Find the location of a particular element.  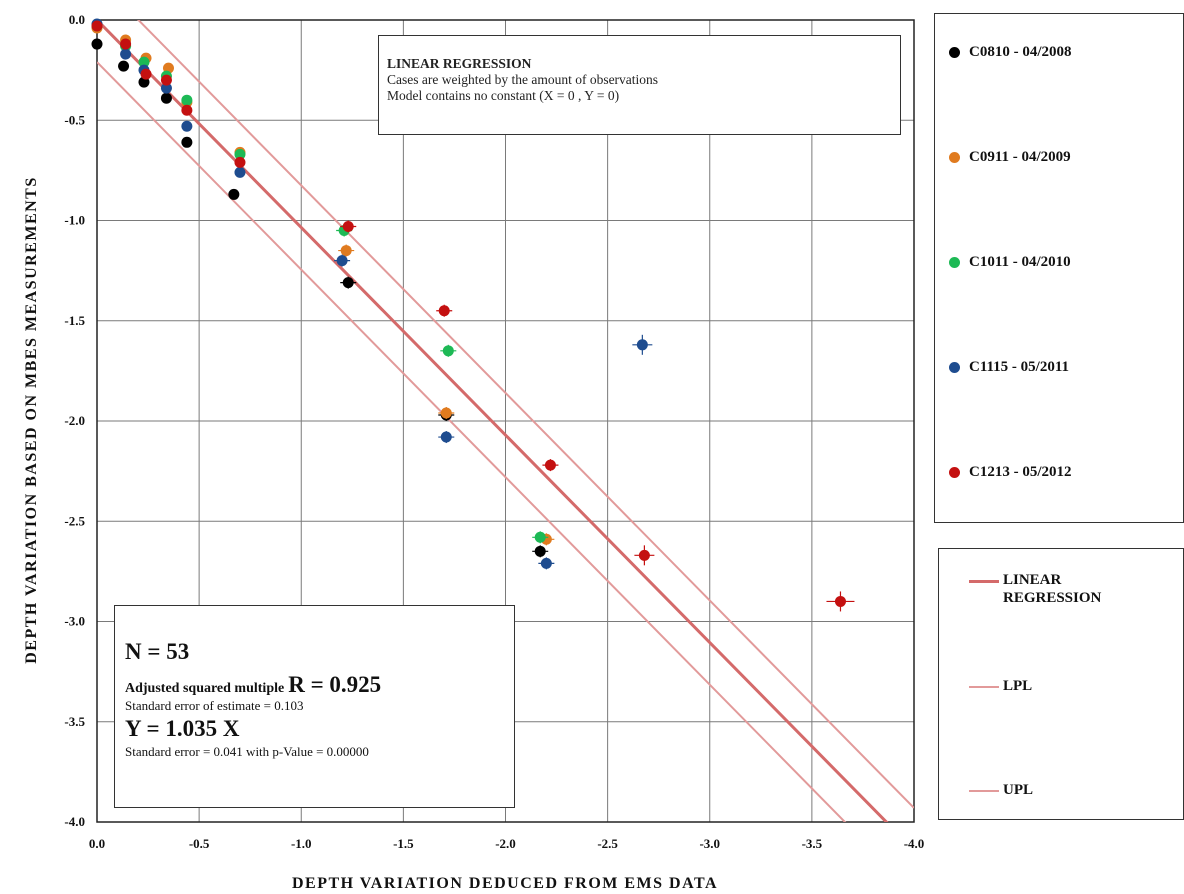

legend-item-linear-regression: LINEAR REGRESSION is located at coordinates (1061, 589).